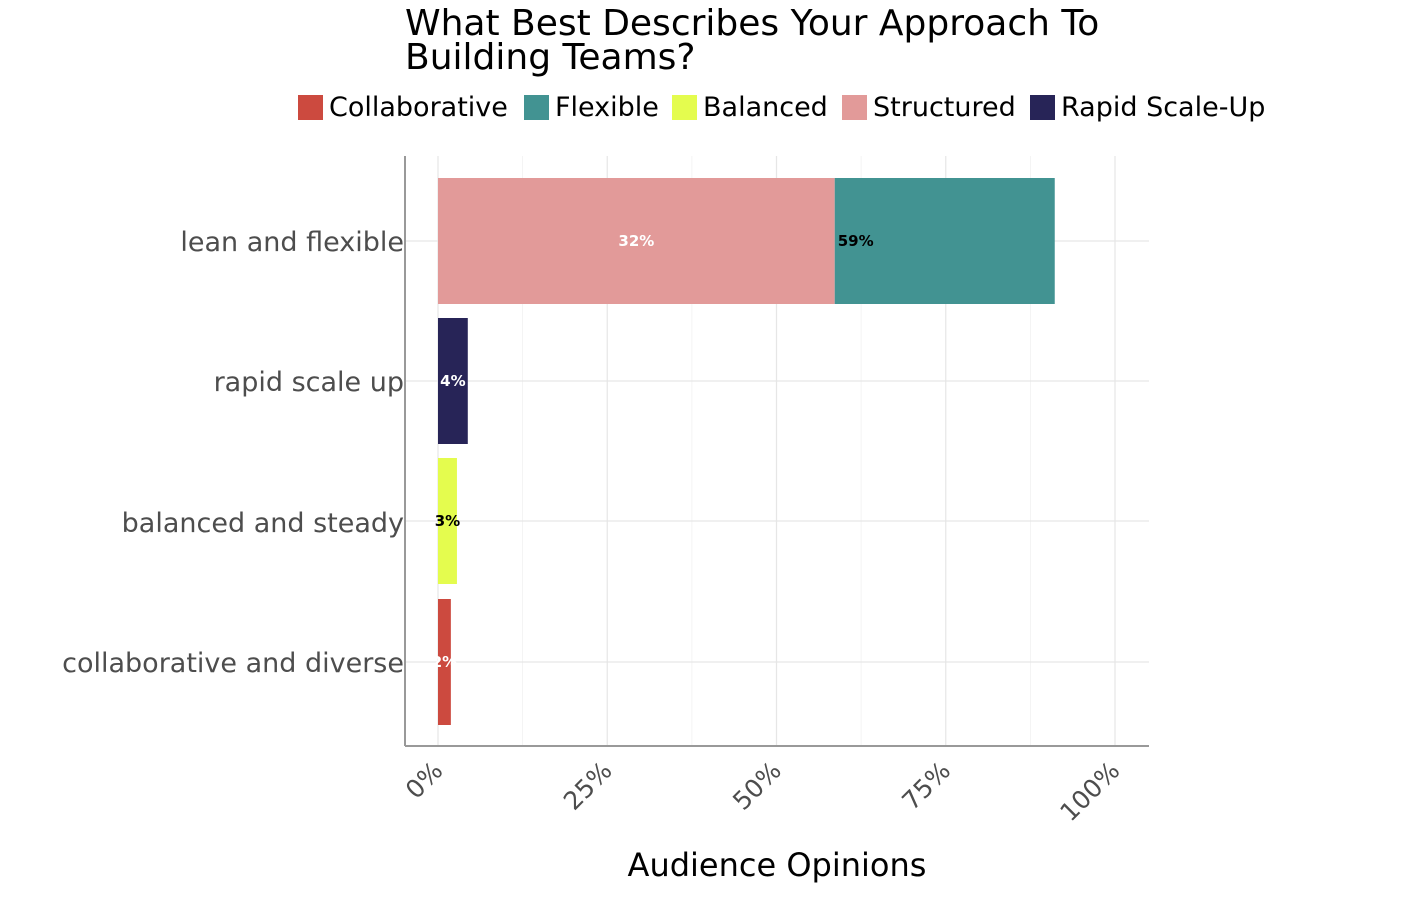 The image size is (1426, 904). What do you see at coordinates (424, 780) in the screenshot?
I see `x-tick-label: 0%` at bounding box center [424, 780].